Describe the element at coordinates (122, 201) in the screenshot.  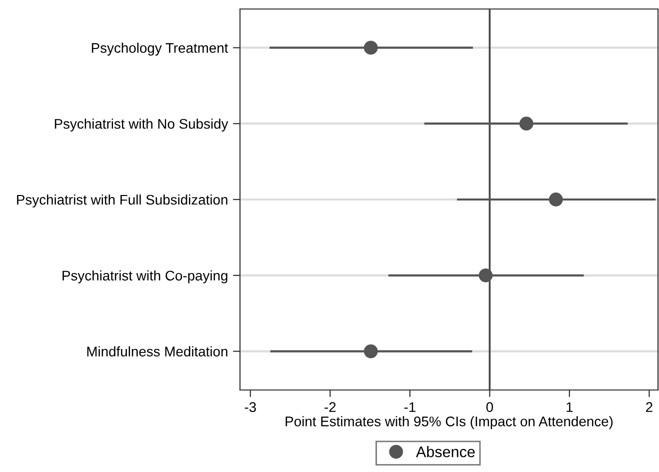
I see `y-tick-label: Psychiatrist with Full Subsidization` at that location.